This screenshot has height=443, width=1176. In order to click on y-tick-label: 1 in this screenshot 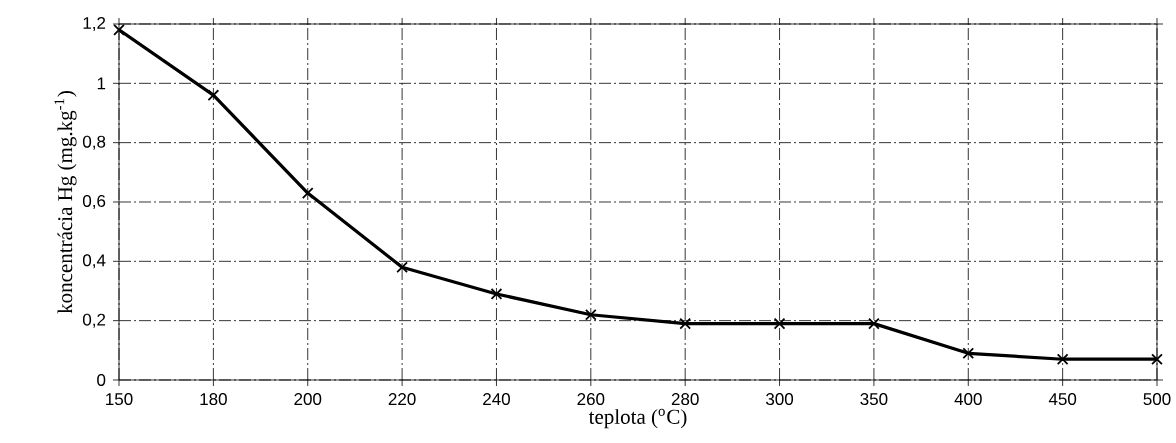, I will do `click(101, 83)`.